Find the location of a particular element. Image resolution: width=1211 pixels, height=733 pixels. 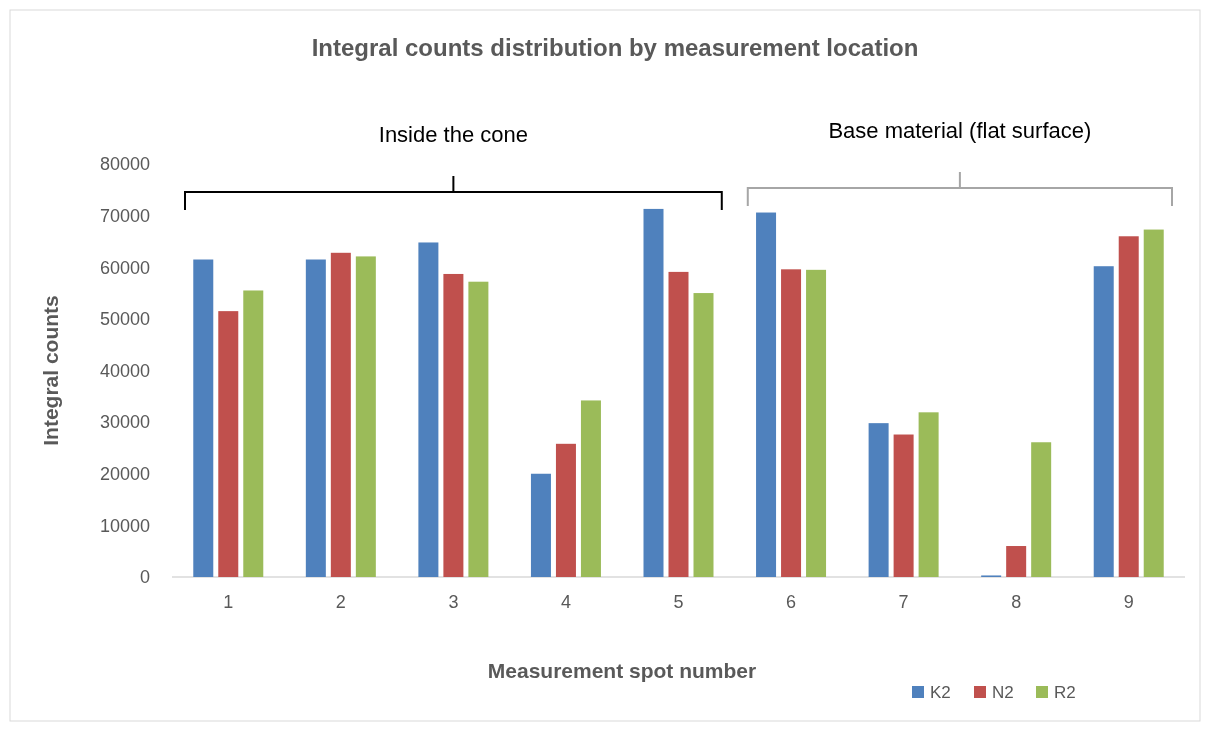

legend-label: N2 is located at coordinates (1003, 692).